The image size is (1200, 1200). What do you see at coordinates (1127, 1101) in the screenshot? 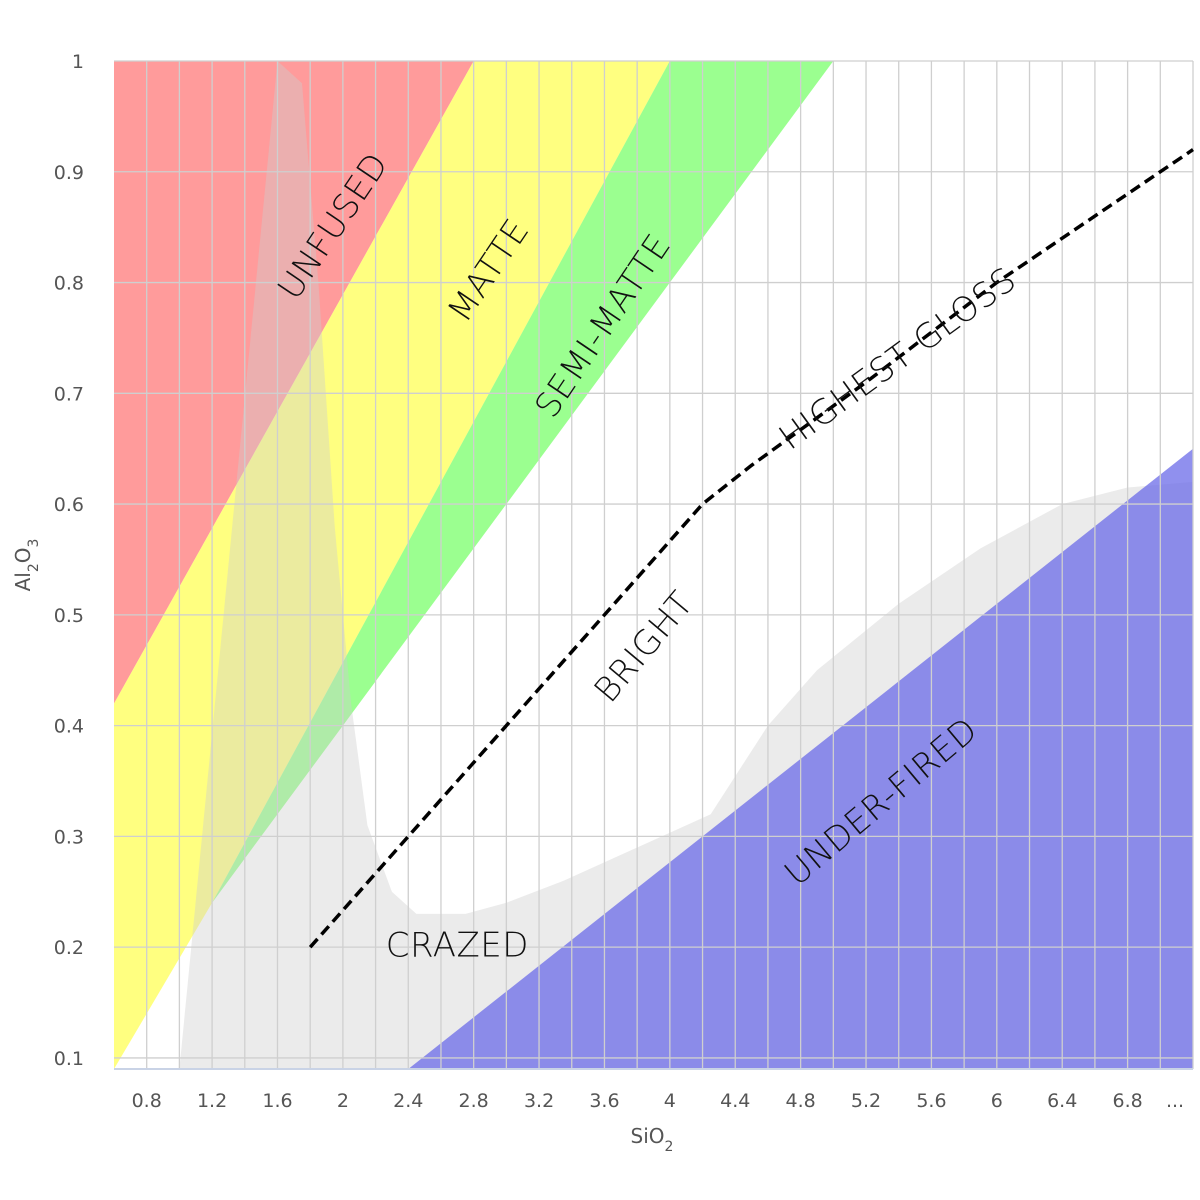
I see `x-tick-label: 6.8` at bounding box center [1127, 1101].